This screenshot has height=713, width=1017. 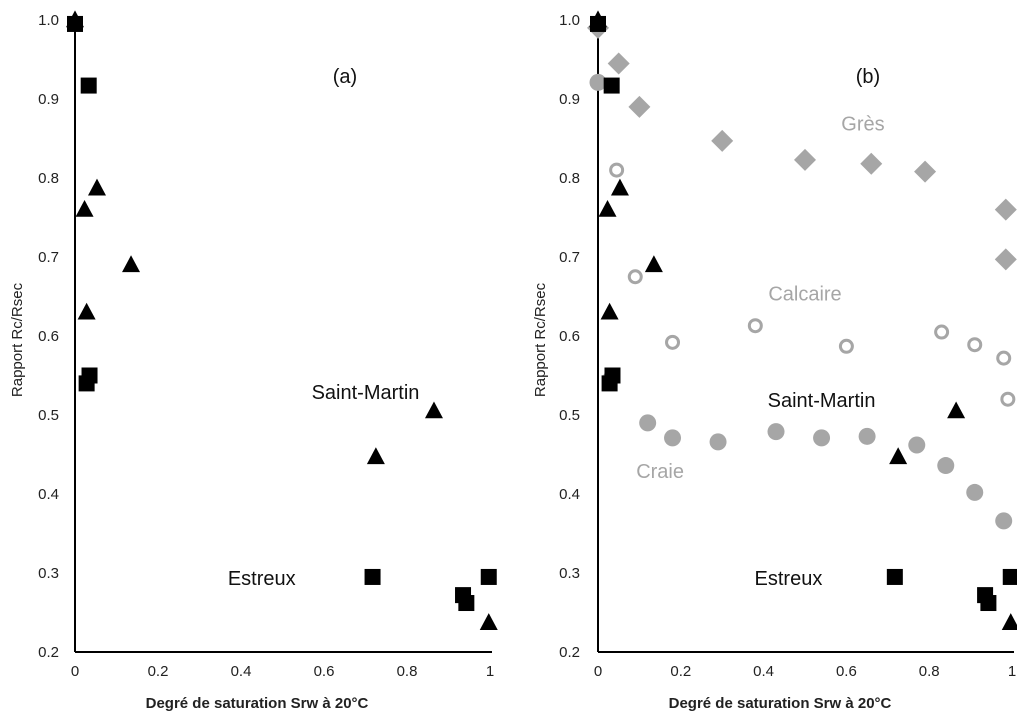 I want to click on annotation-label: Calcaire, so click(x=804, y=294).